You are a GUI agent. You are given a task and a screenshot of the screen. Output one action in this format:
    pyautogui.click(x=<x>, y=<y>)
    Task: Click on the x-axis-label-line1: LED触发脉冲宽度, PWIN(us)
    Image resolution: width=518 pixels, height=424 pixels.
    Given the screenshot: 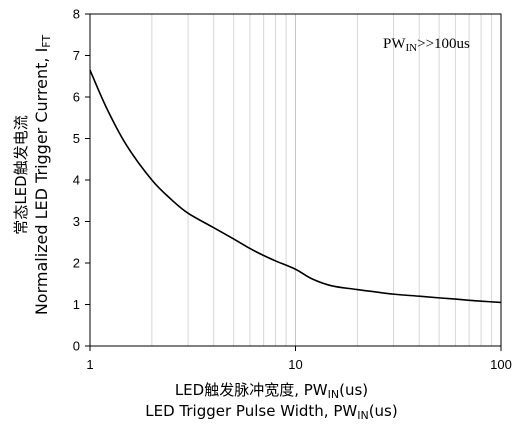 What is the action you would take?
    pyautogui.click(x=271, y=391)
    